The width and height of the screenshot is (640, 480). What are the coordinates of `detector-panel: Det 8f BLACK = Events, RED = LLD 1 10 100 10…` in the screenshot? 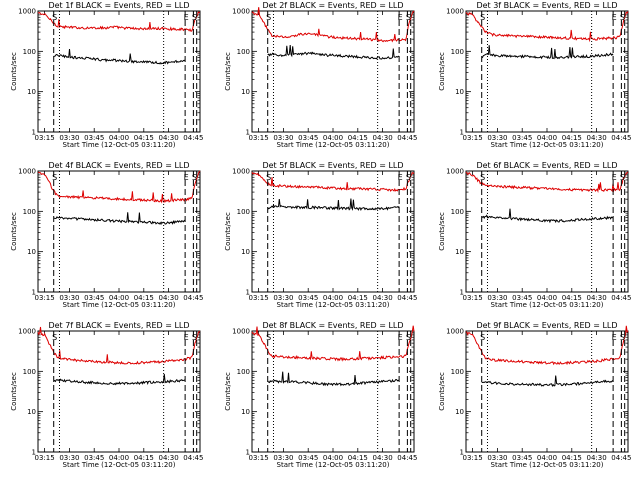 It's located at (320, 395).